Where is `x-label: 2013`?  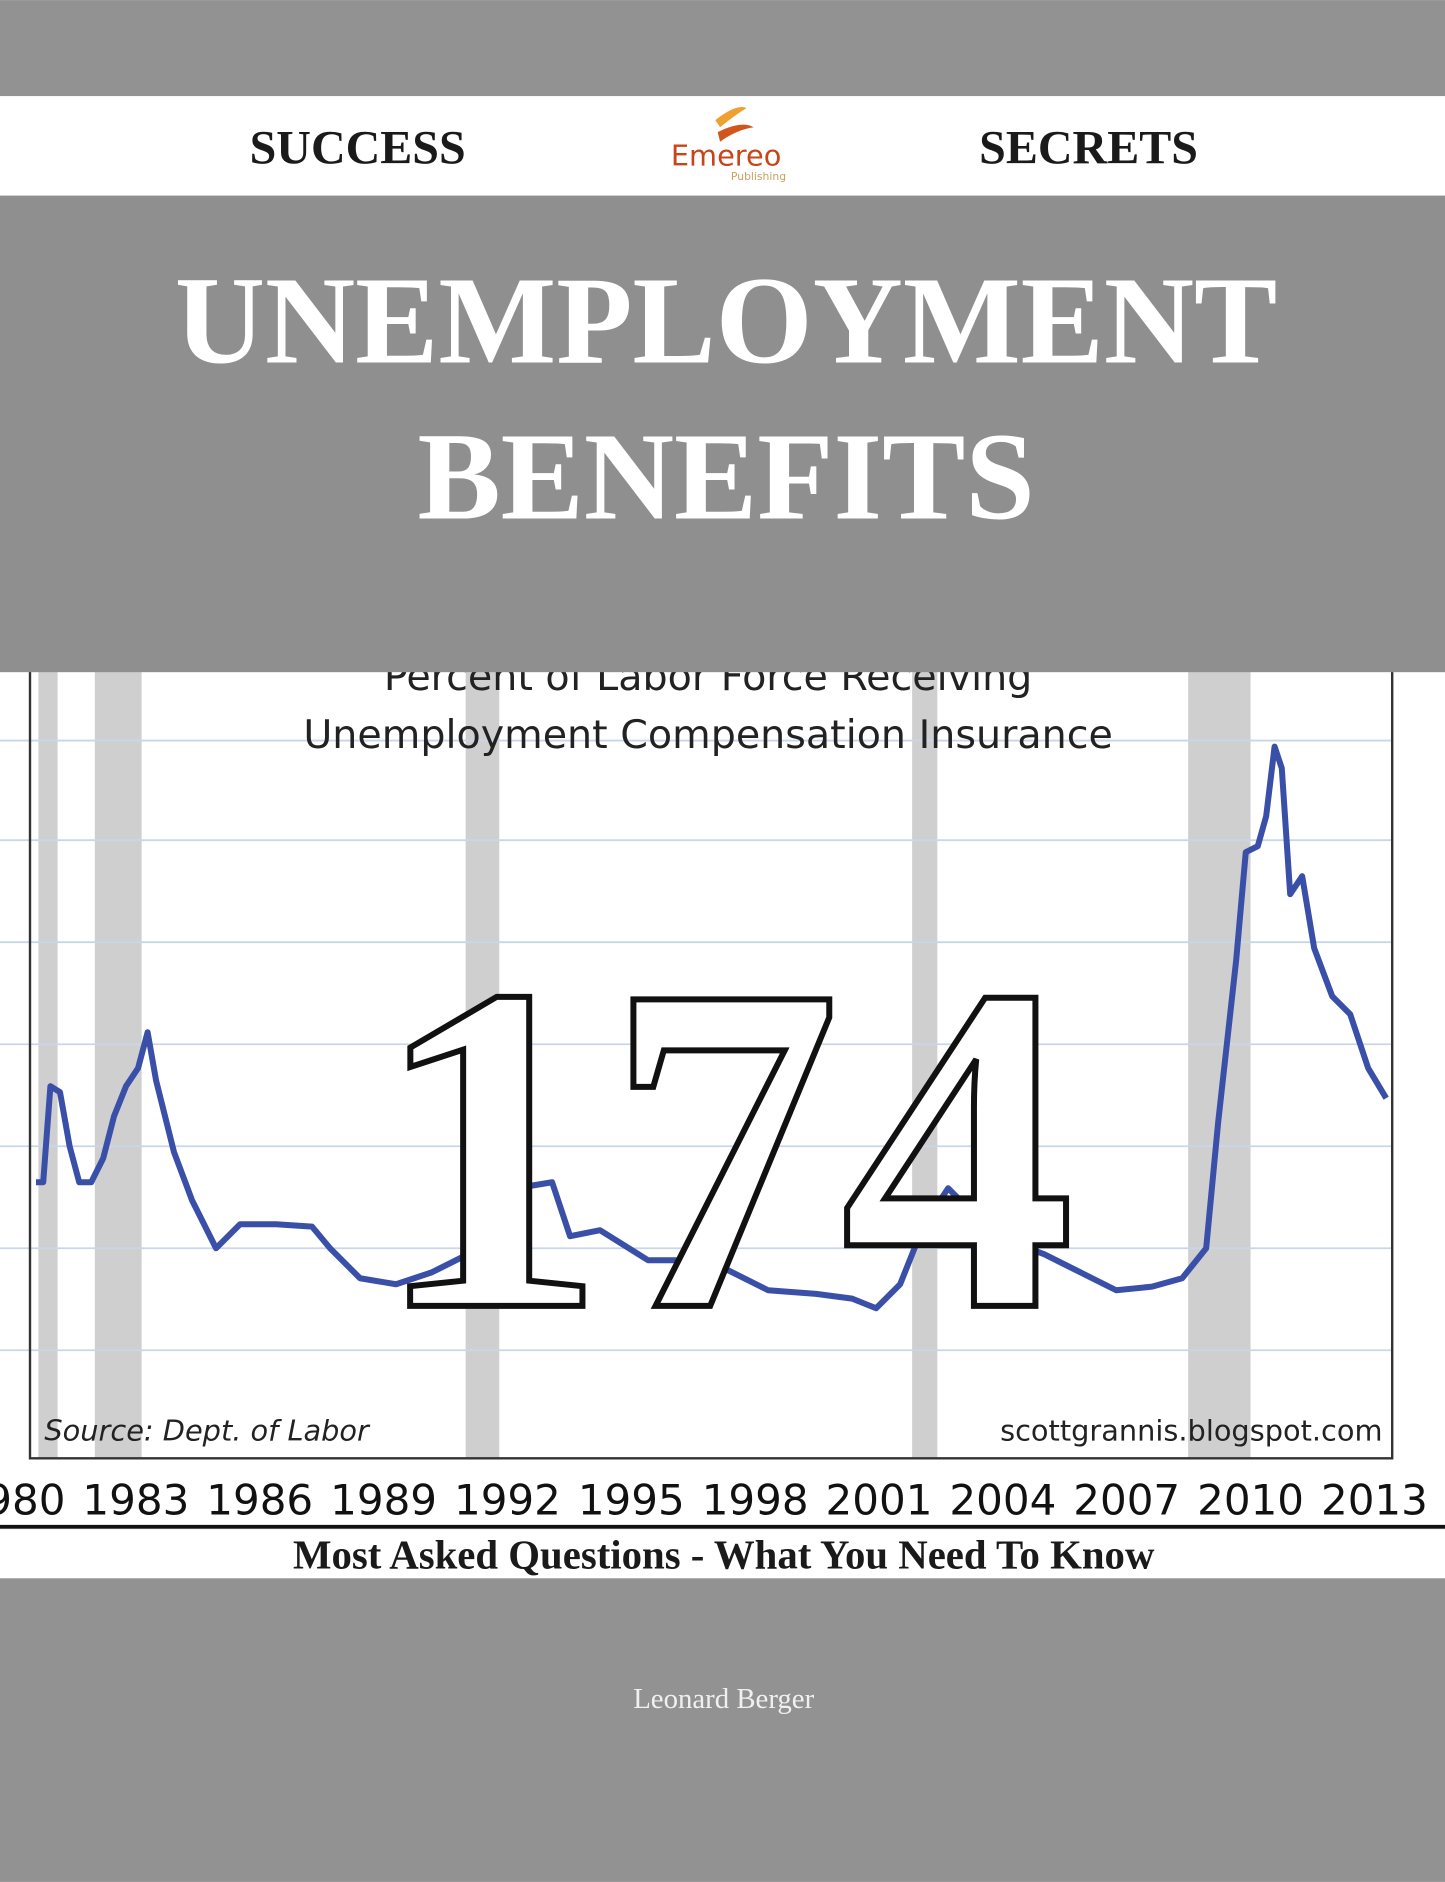 x-label: 2013 is located at coordinates (1374, 1500).